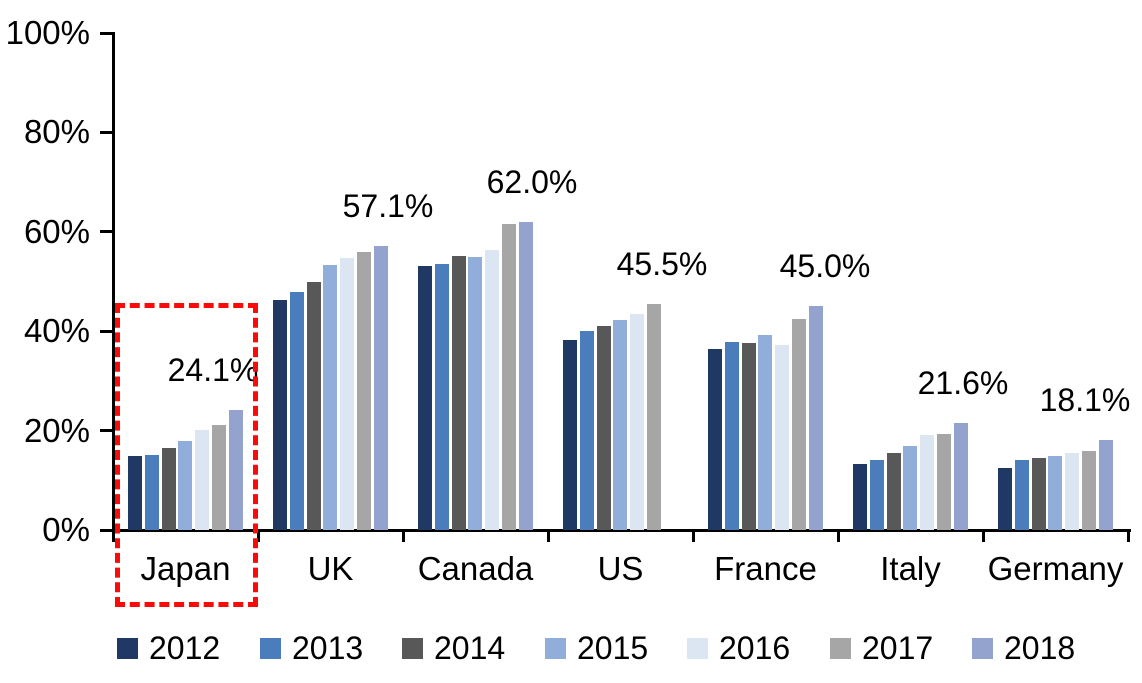  What do you see at coordinates (113, 281) in the screenshot?
I see `y-axis-line` at bounding box center [113, 281].